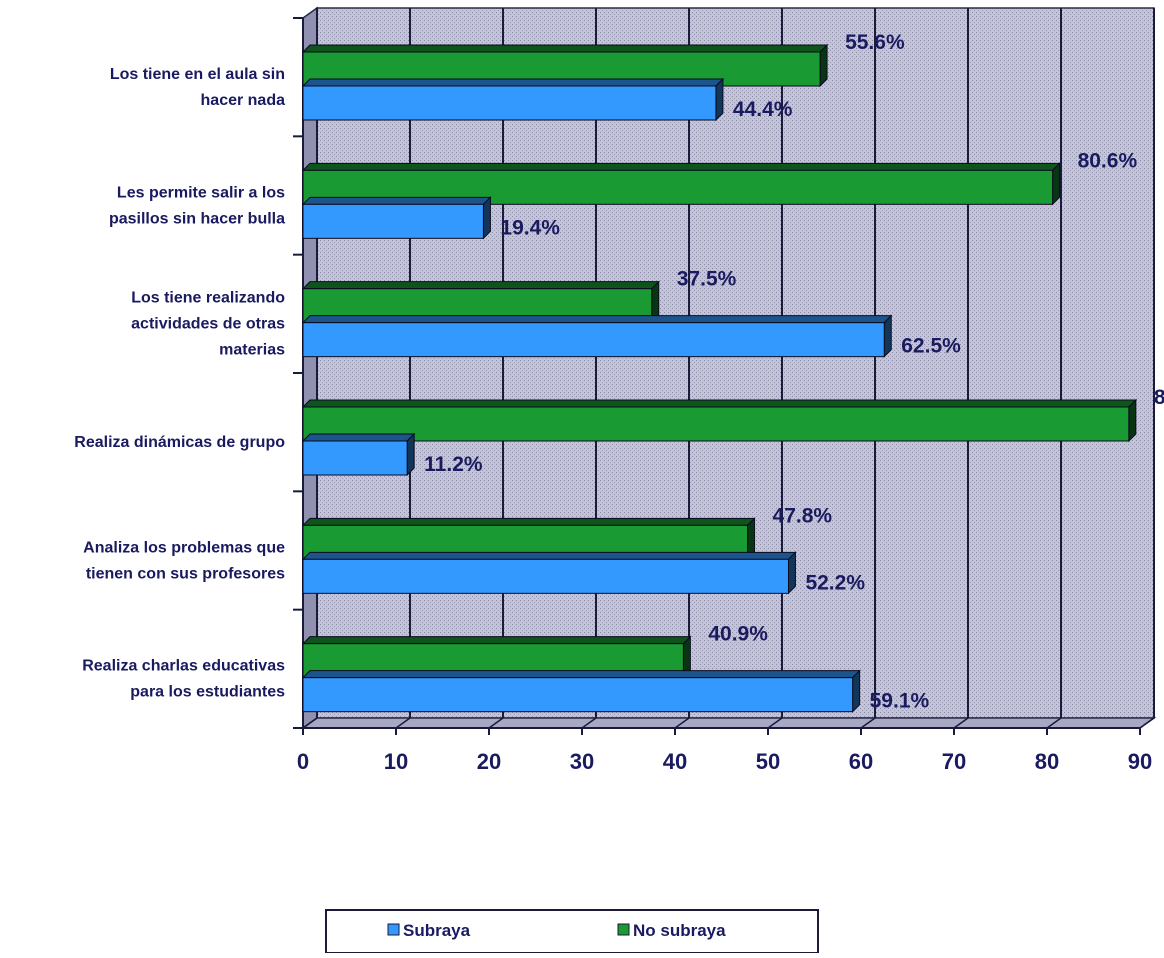 The height and width of the screenshot is (958, 1164). Describe the element at coordinates (197, 87) in the screenshot. I see `category-label: Los tiene en el aula sin hacer nada` at that location.